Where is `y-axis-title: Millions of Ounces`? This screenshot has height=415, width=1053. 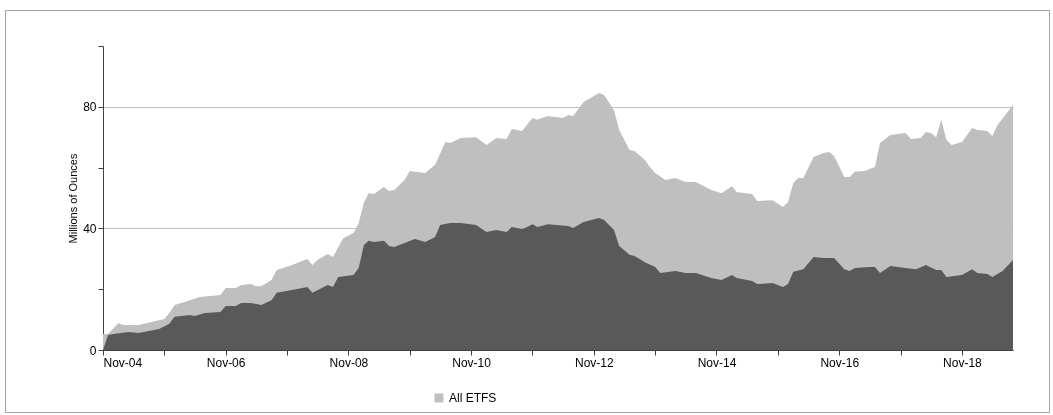 y-axis-title: Millions of Ounces is located at coordinates (73, 198).